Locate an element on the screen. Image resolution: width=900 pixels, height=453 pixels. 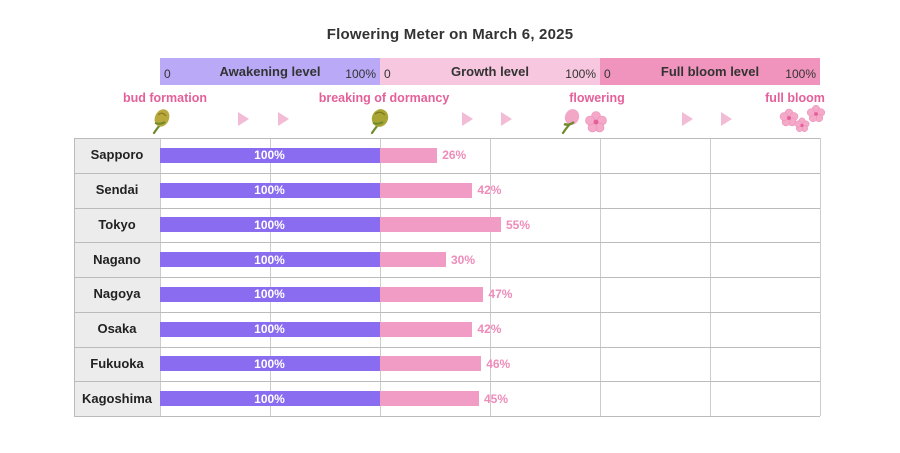
growth-level-band: 0 Growth level 100% is located at coordinates (490, 71).